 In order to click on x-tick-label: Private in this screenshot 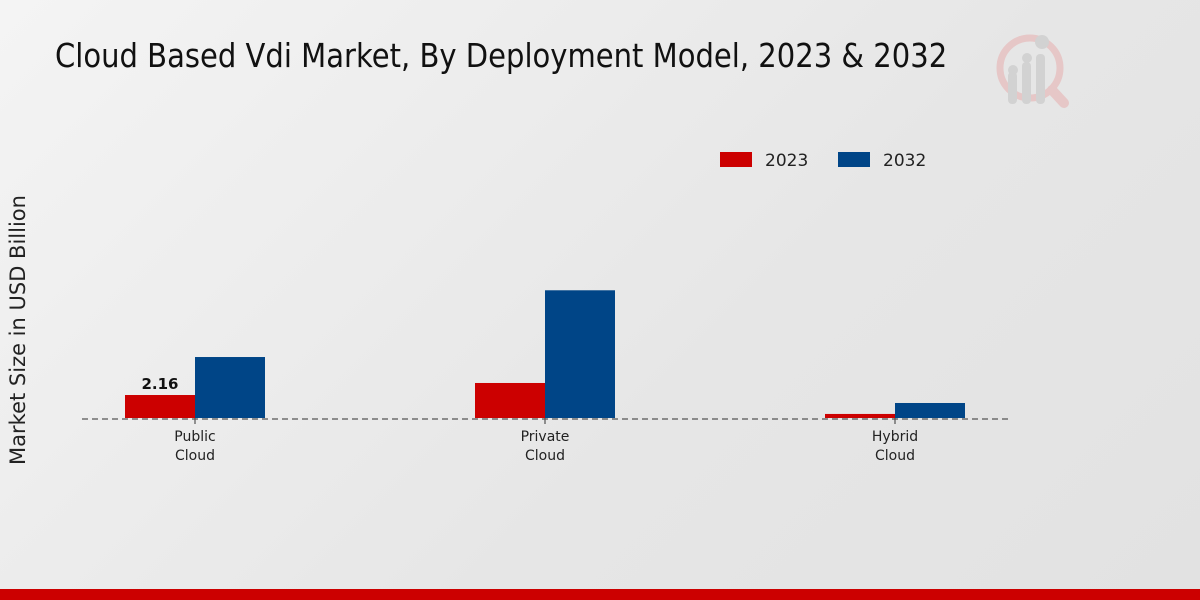, I will do `click(545, 437)`.